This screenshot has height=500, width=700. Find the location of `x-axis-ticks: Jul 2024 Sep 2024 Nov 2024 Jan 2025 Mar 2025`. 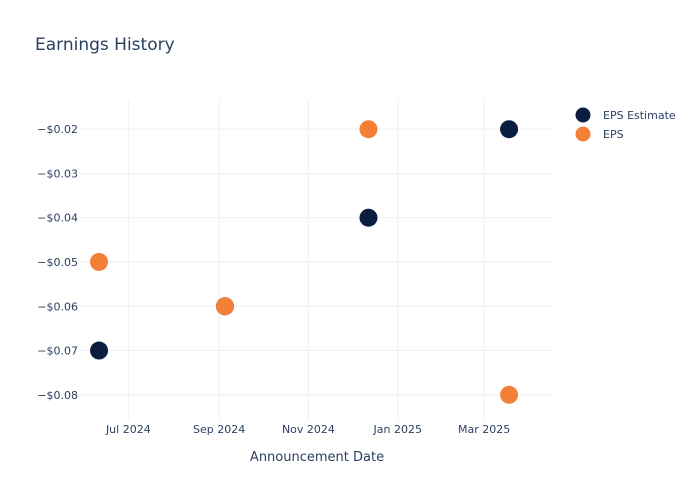

x-axis-ticks: Jul 2024 Sep 2024 Nov 2024 Jan 2025 Mar 2025 is located at coordinates (307, 429).